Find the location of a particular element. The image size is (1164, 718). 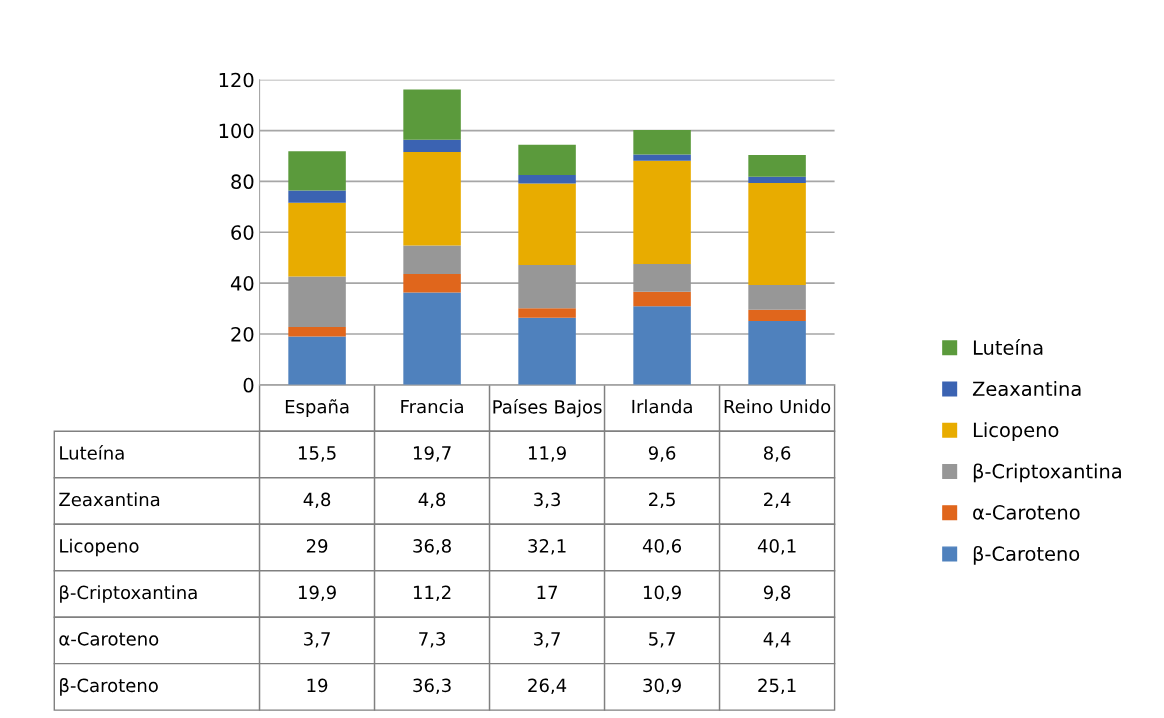

data-label: 9,6 is located at coordinates (662, 454).